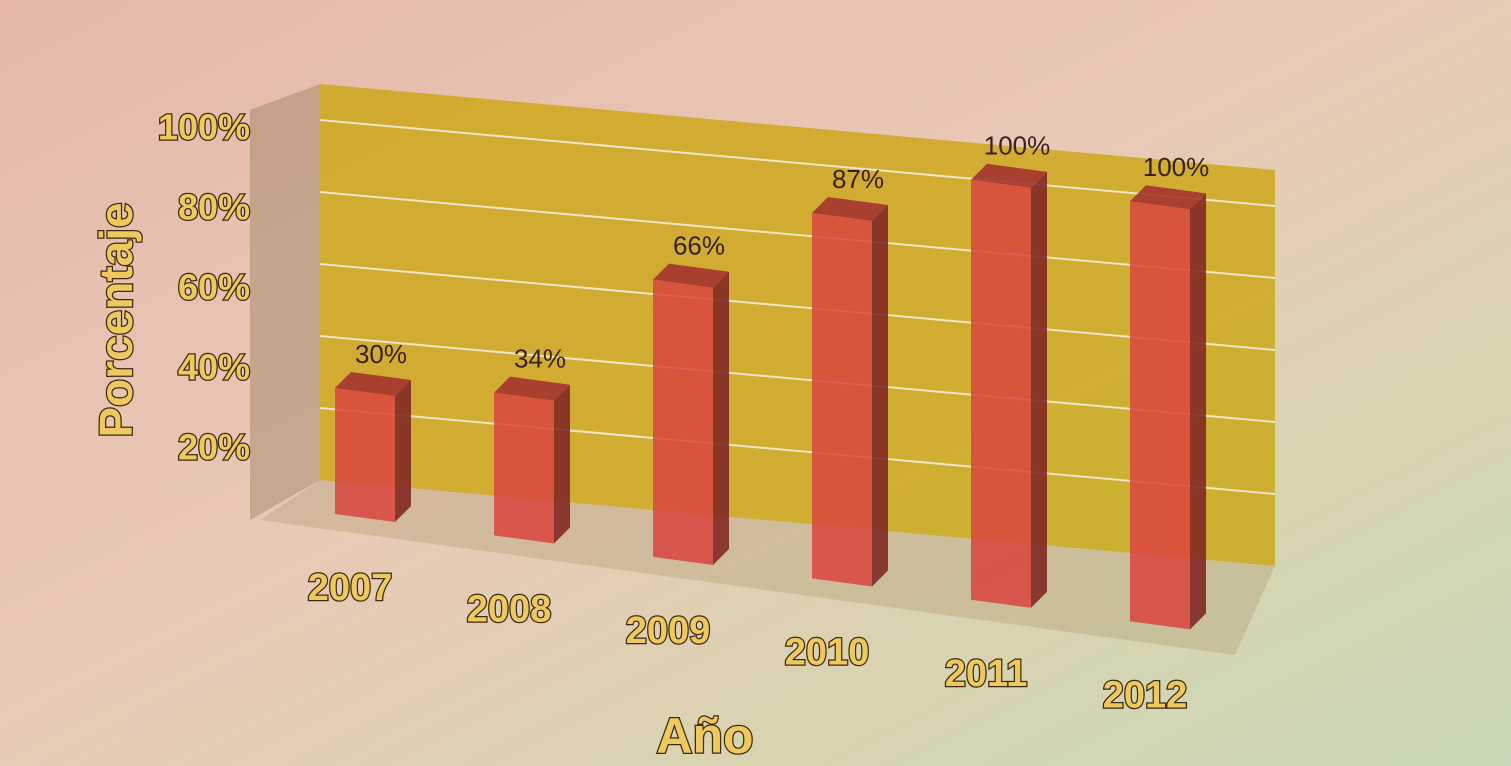 The image size is (1511, 766). I want to click on x-axis-title: Año, so click(704, 736).